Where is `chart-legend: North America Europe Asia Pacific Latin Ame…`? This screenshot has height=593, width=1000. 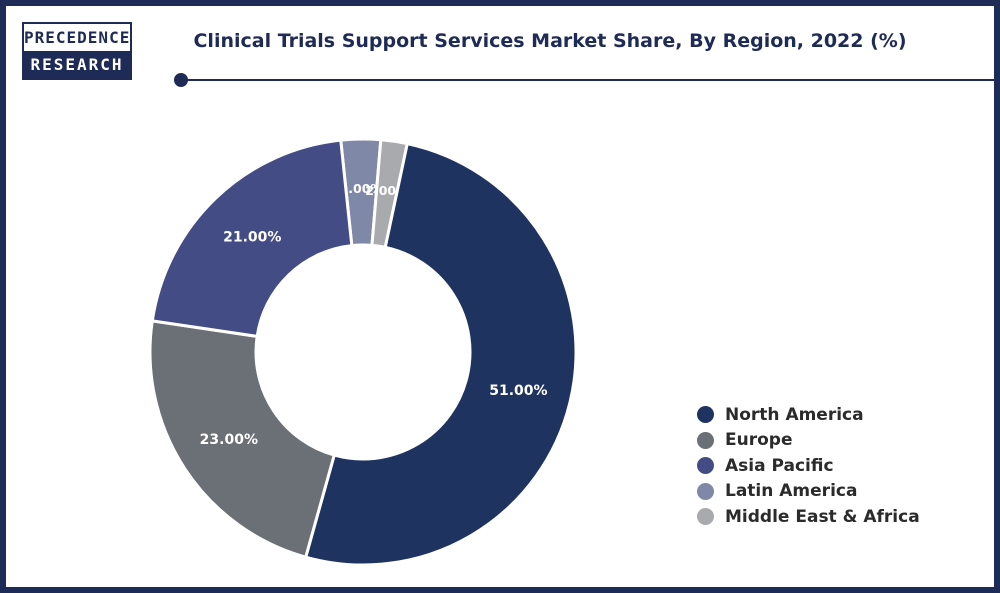 chart-legend: North America Europe Asia Pacific Latin Ame… is located at coordinates (808, 466).